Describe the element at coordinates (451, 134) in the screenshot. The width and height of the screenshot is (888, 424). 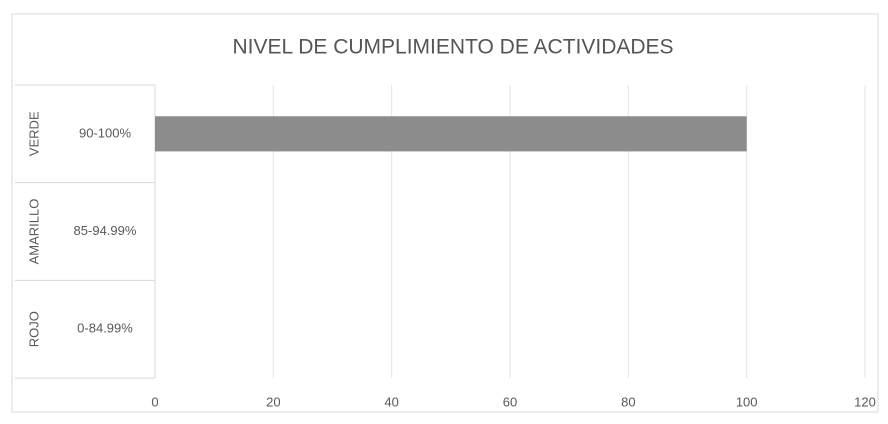
I see `bar` at that location.